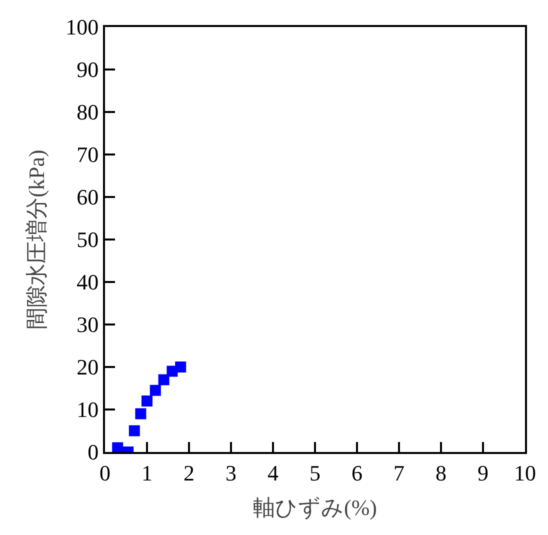 The height and width of the screenshot is (535, 548). I want to click on y-tick-label: 60, so click(87, 197).